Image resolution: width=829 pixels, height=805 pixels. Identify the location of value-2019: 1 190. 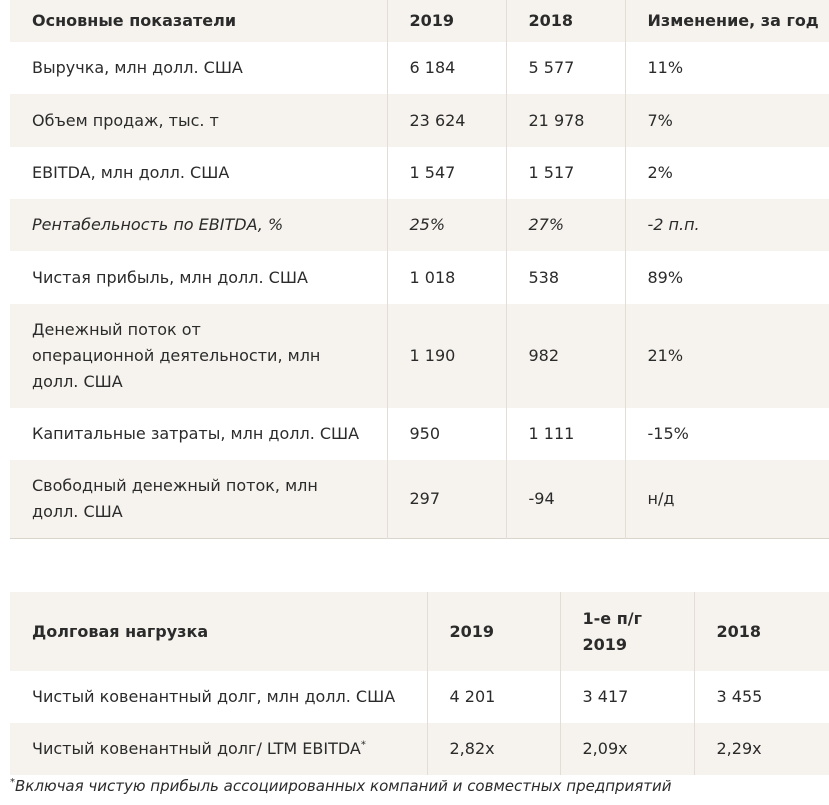
(446, 356).